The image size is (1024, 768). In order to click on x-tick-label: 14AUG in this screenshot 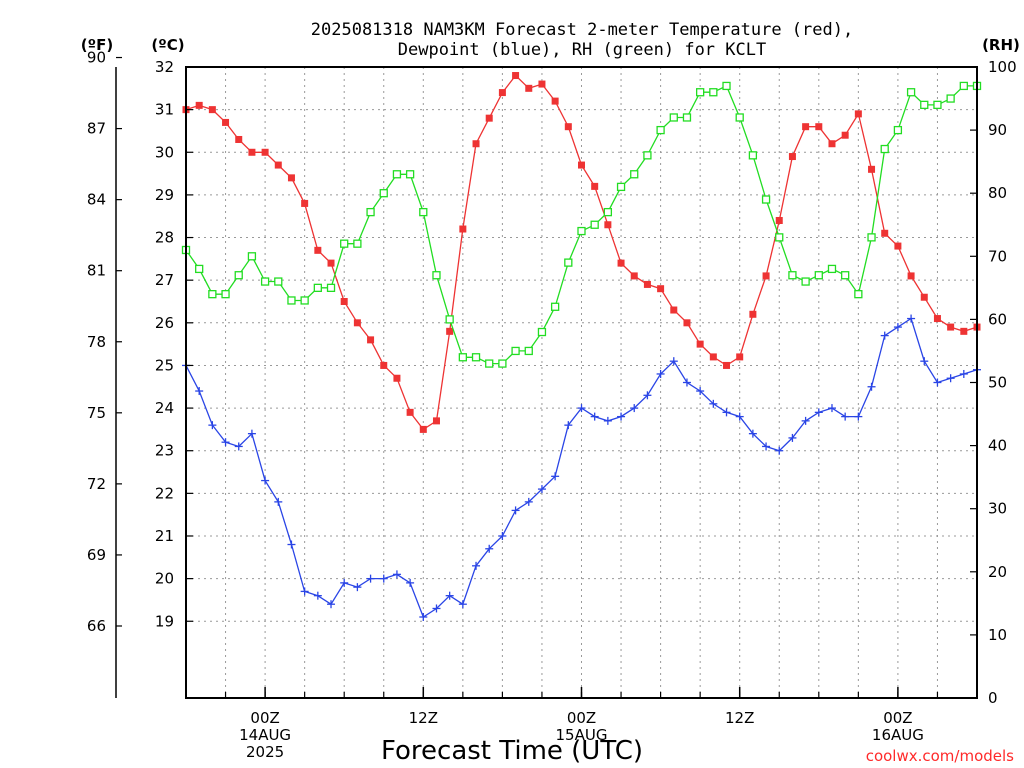, I will do `click(265, 735)`.